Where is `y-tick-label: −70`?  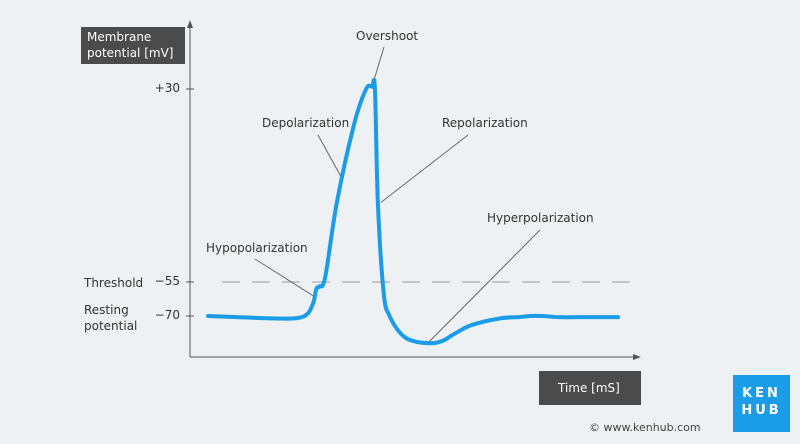 y-tick-label: −70 is located at coordinates (167, 315).